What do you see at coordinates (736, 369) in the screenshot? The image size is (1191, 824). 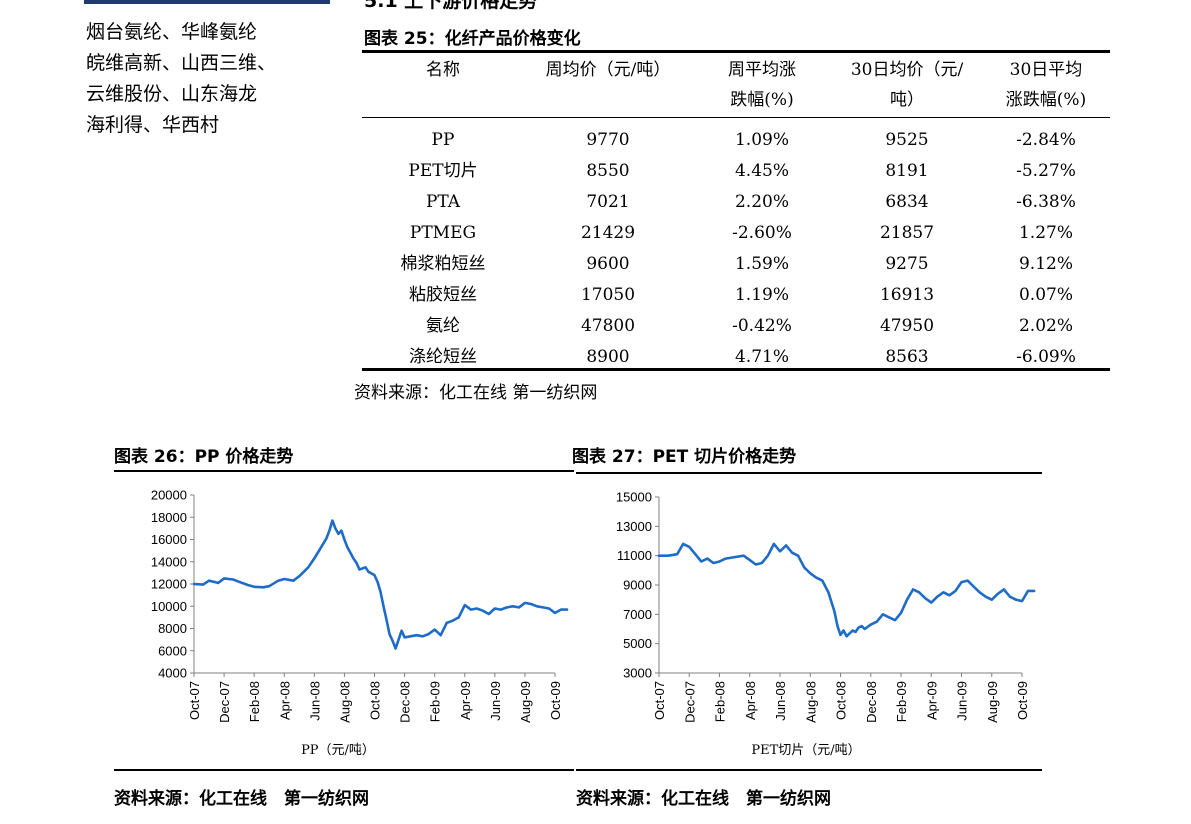 I see `table-bottom-rule` at bounding box center [736, 369].